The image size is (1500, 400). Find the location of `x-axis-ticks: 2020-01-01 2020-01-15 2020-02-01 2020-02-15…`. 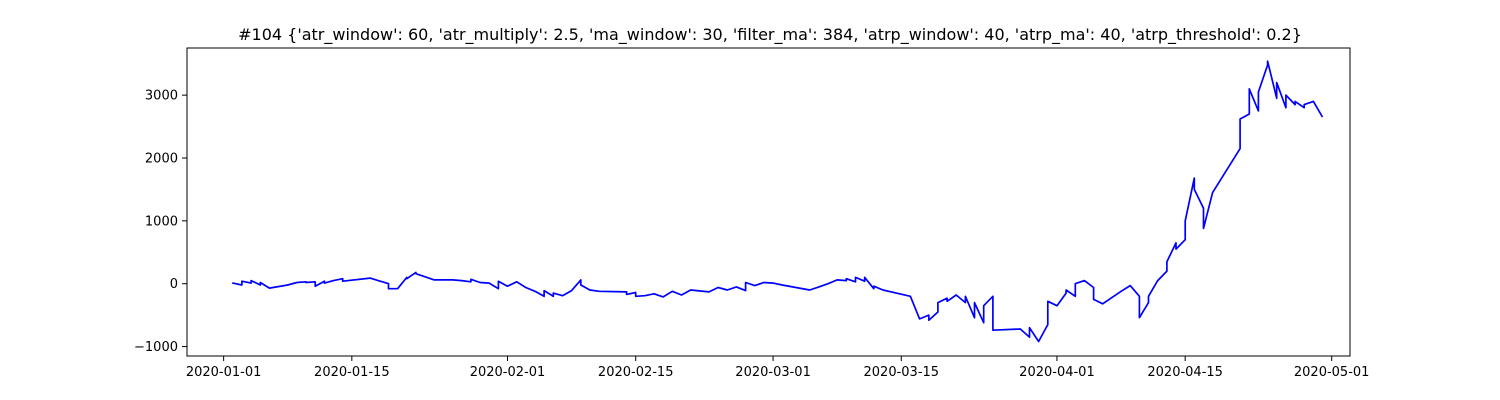

x-axis-ticks: 2020-01-01 2020-01-15 2020-02-01 2020-02-15… is located at coordinates (778, 368).